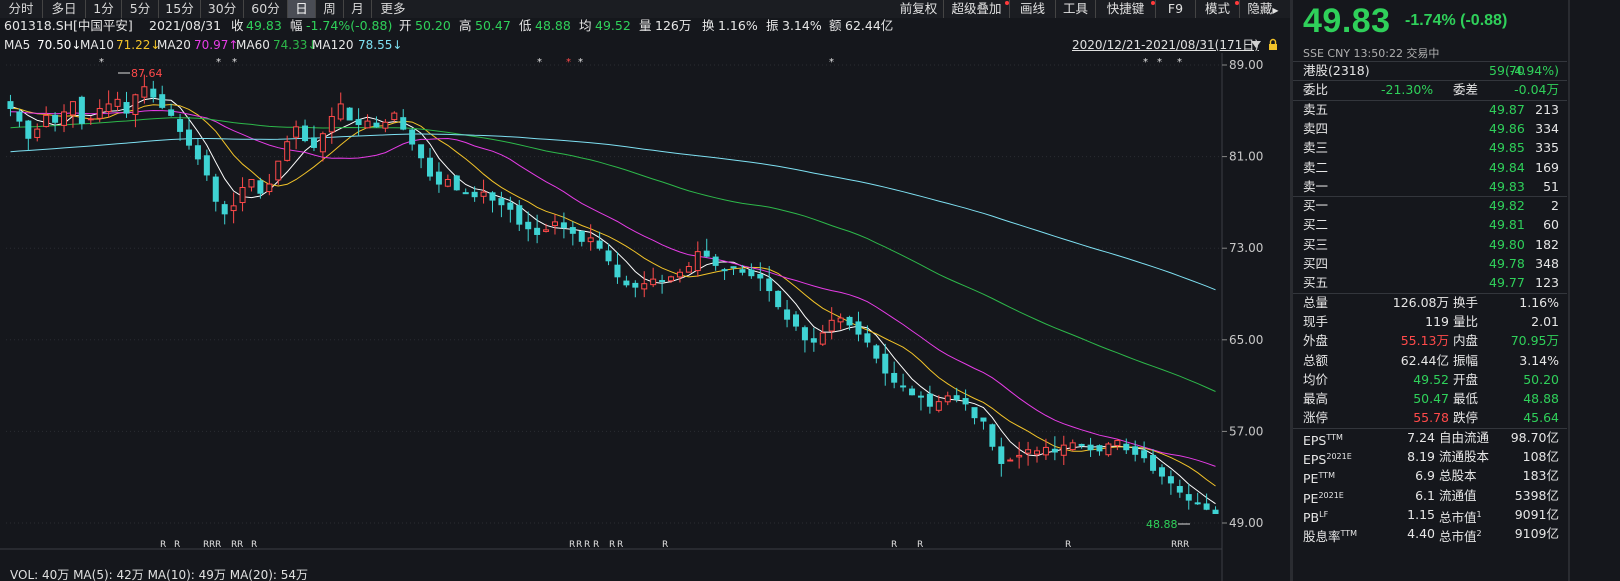 Image resolution: width=1620 pixels, height=581 pixels. I want to click on date-range-link: 2020/12/21-2021/08/31(171日), so click(1165, 45).